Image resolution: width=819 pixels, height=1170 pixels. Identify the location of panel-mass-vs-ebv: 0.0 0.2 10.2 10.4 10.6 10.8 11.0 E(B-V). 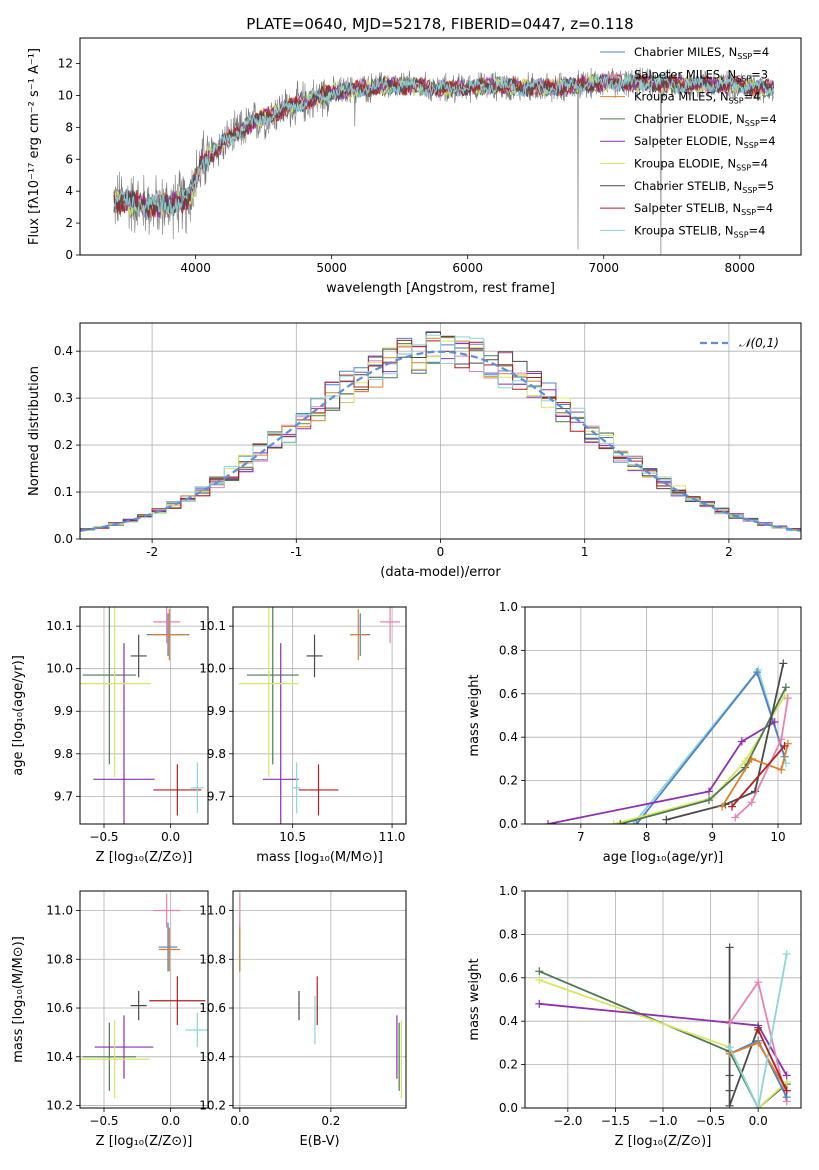
(303, 1019).